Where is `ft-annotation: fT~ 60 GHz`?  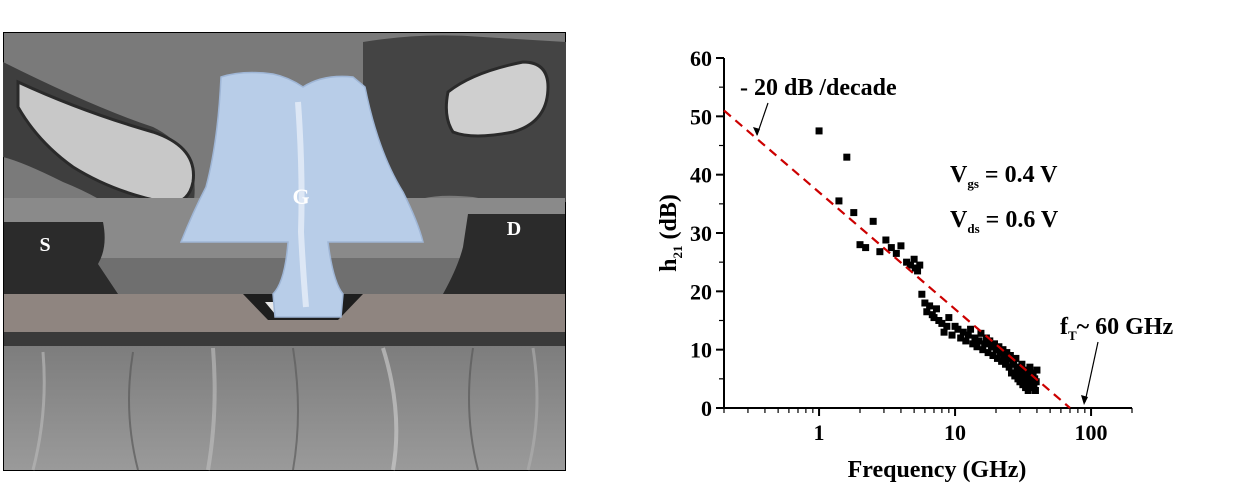
ft-annotation: fT~ 60 GHz is located at coordinates (1116, 328).